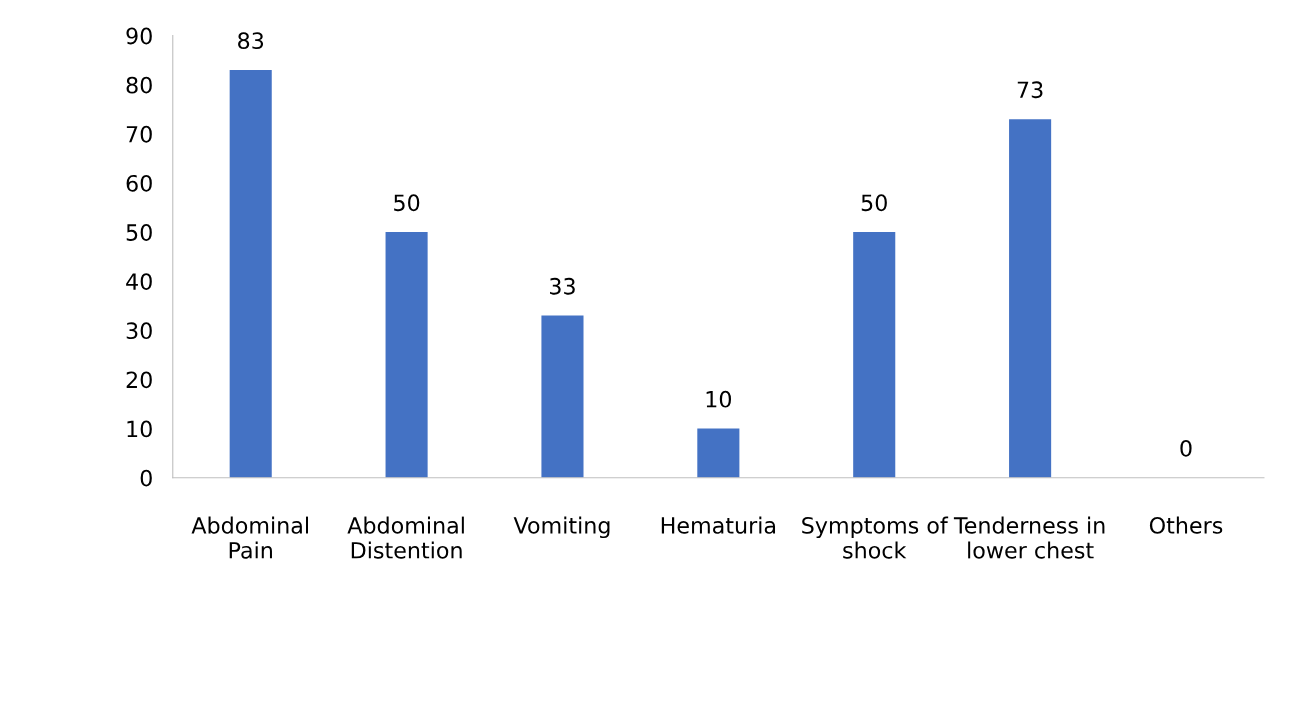  What do you see at coordinates (139, 36) in the screenshot?
I see `y-tick-label: 90` at bounding box center [139, 36].